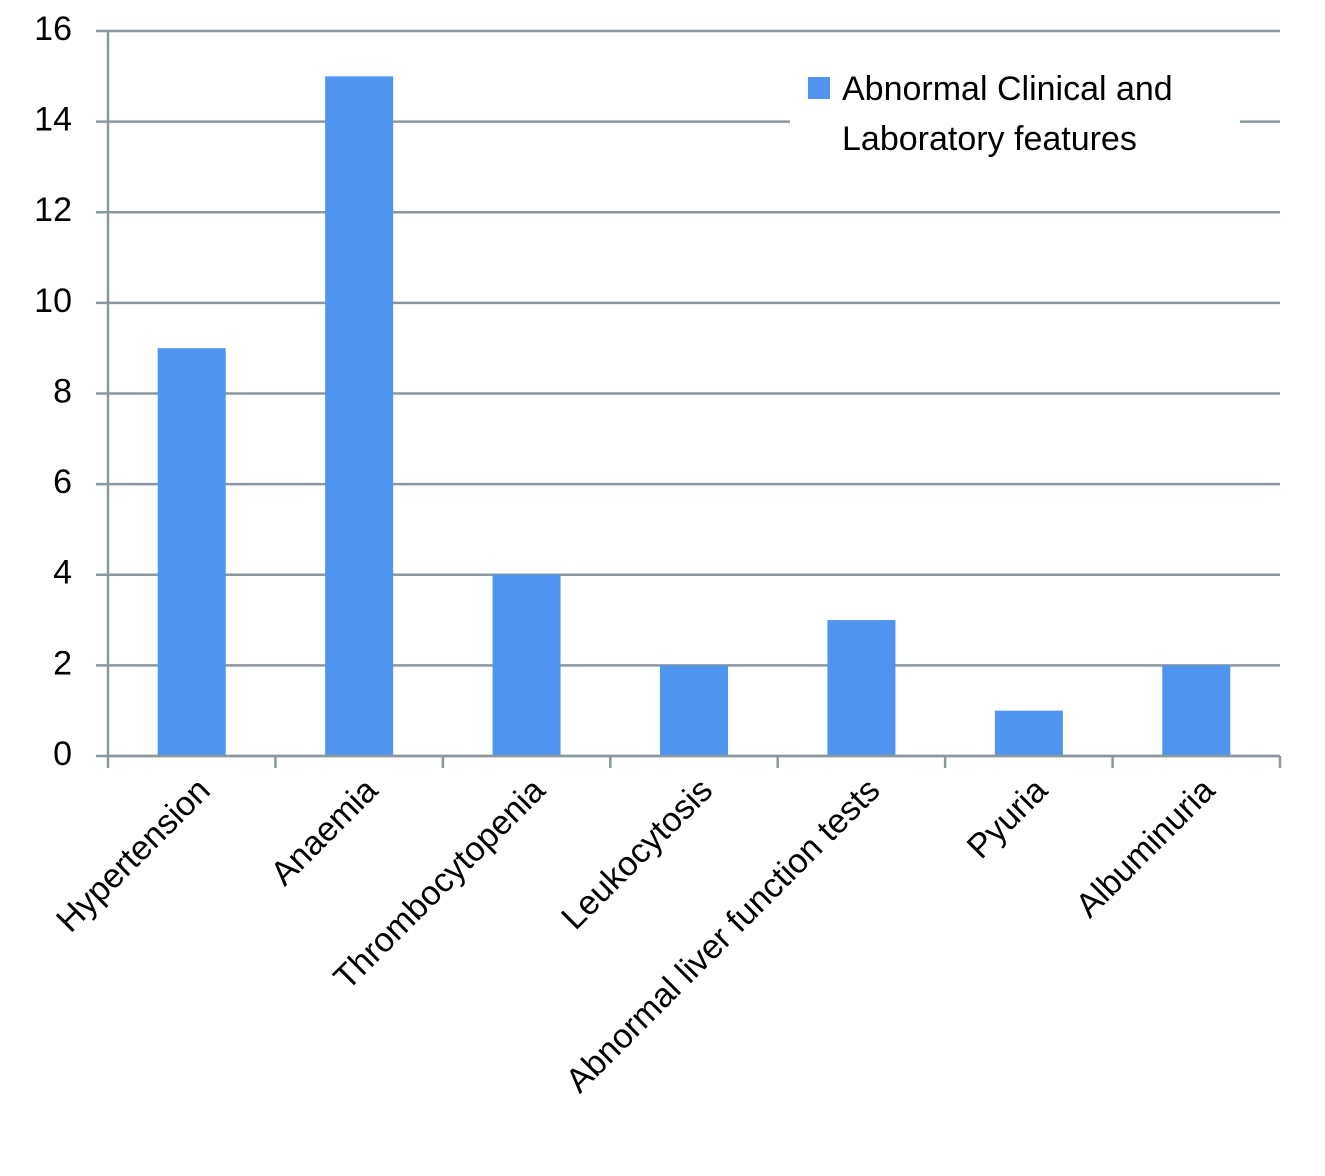 Image resolution: width=1325 pixels, height=1176 pixels. I want to click on y-tick-label: 12, so click(53, 210).